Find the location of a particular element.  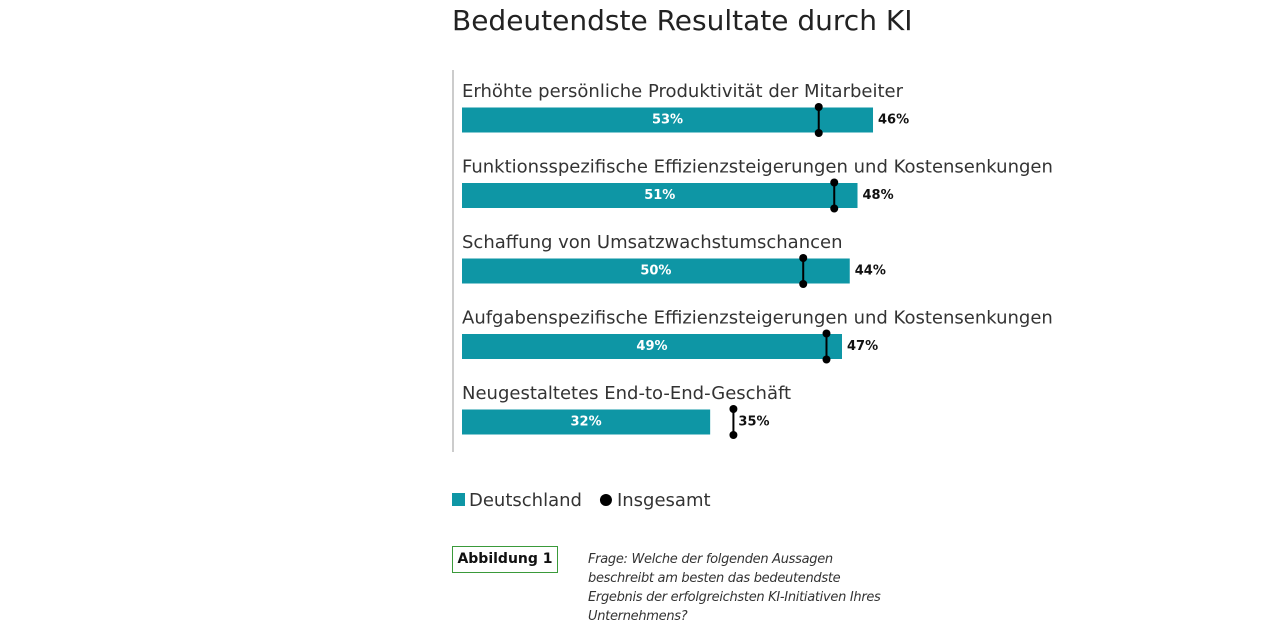

chart-title: Bedeutendste Resultate durch KI is located at coordinates (682, 20).